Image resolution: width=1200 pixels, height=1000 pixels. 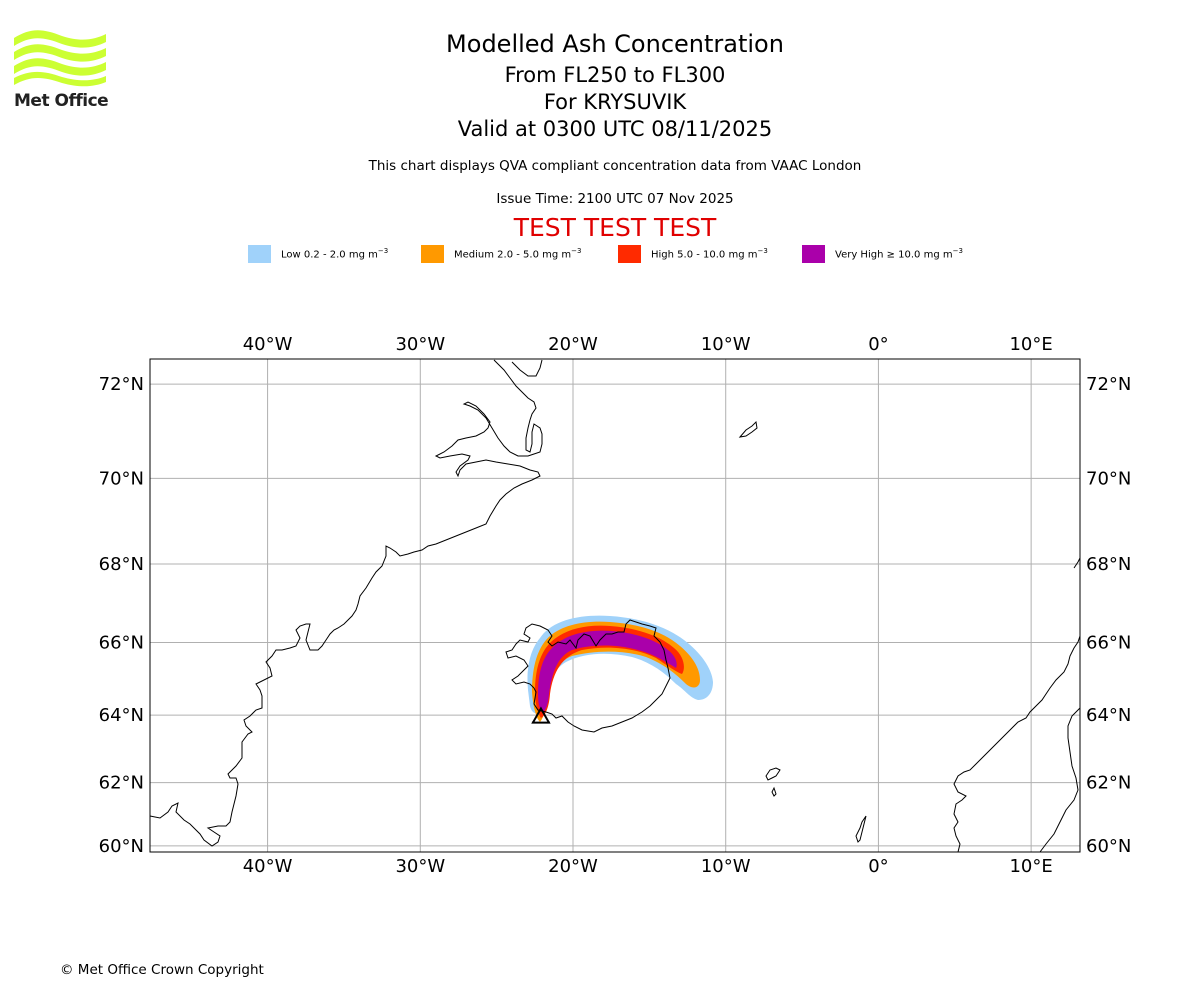 What do you see at coordinates (121, 478) in the screenshot?
I see `lat-tick-label-left: 70°N` at bounding box center [121, 478].